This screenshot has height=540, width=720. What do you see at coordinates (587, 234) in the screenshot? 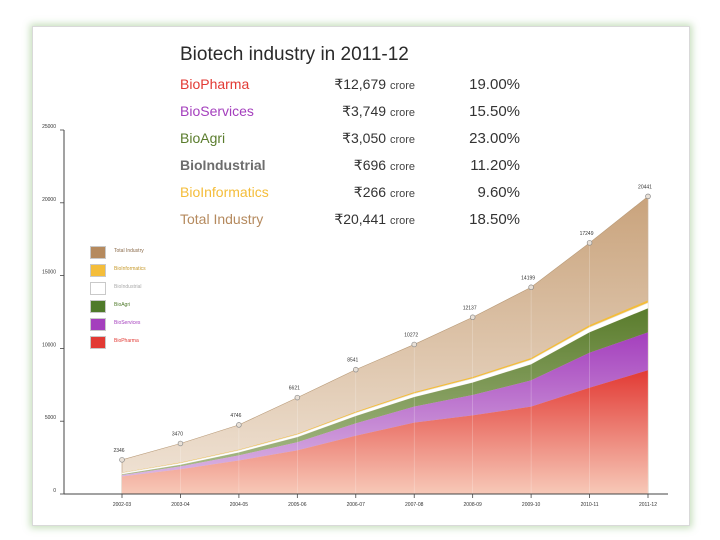
I see `data-label: 17249` at bounding box center [587, 234].